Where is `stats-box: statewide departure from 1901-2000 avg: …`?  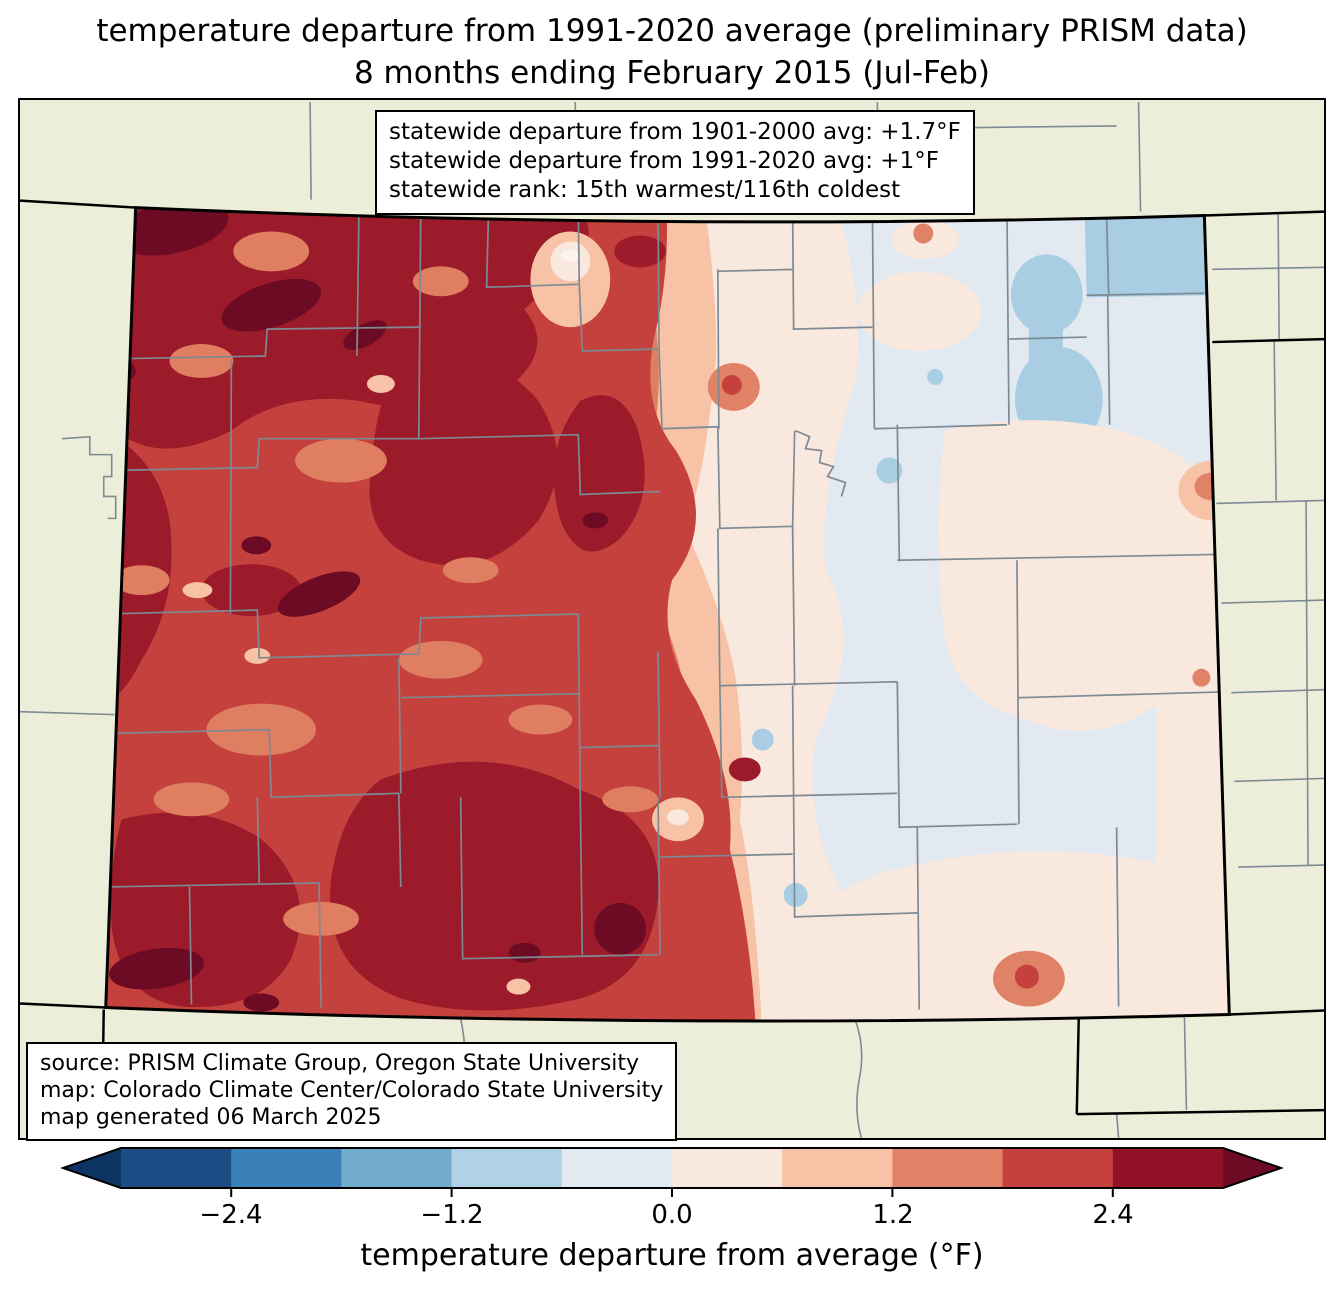
stats-box: statewide departure from 1901-2000 avg: … is located at coordinates (675, 162).